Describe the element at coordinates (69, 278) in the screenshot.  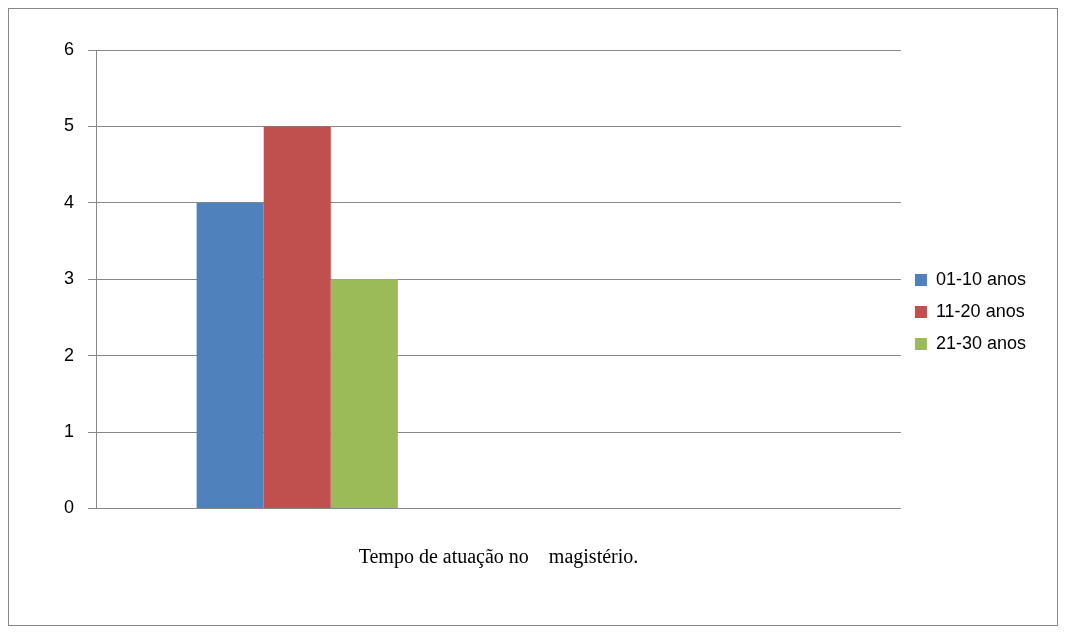
I see `y-tick-label: 3` at that location.